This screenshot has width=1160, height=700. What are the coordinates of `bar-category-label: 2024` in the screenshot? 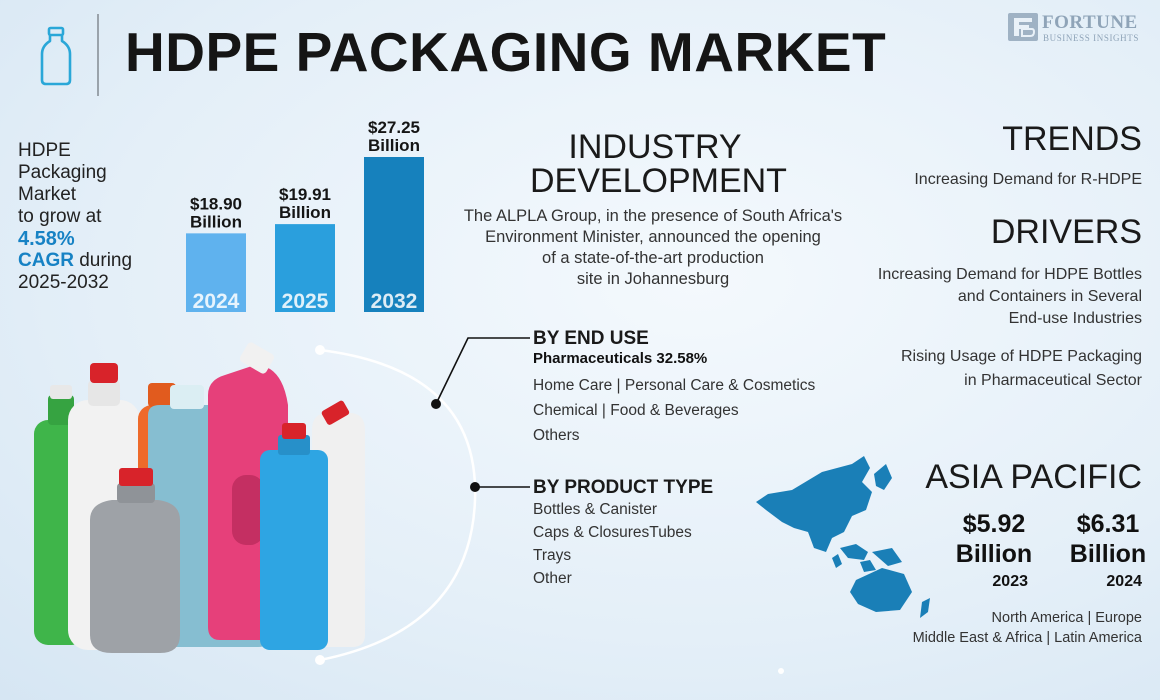 It's located at (216, 301).